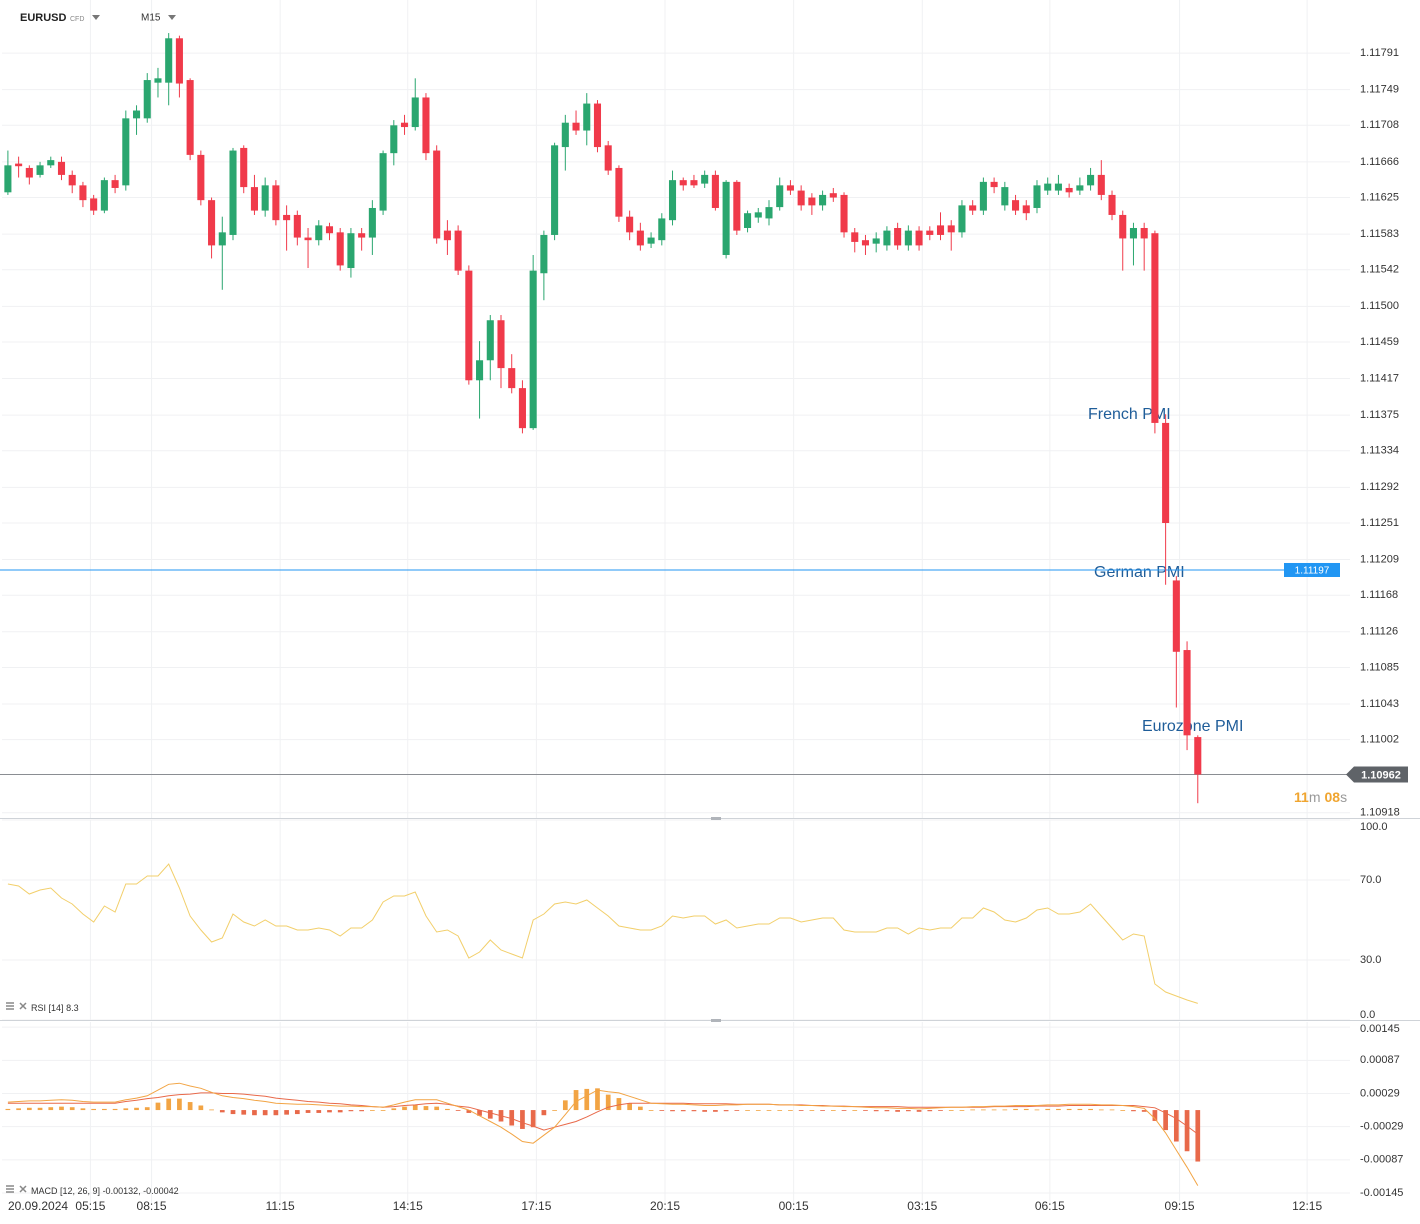 Image resolution: width=1420 pixels, height=1224 pixels. I want to click on y-tick-label: 1.11126, so click(1379, 632).